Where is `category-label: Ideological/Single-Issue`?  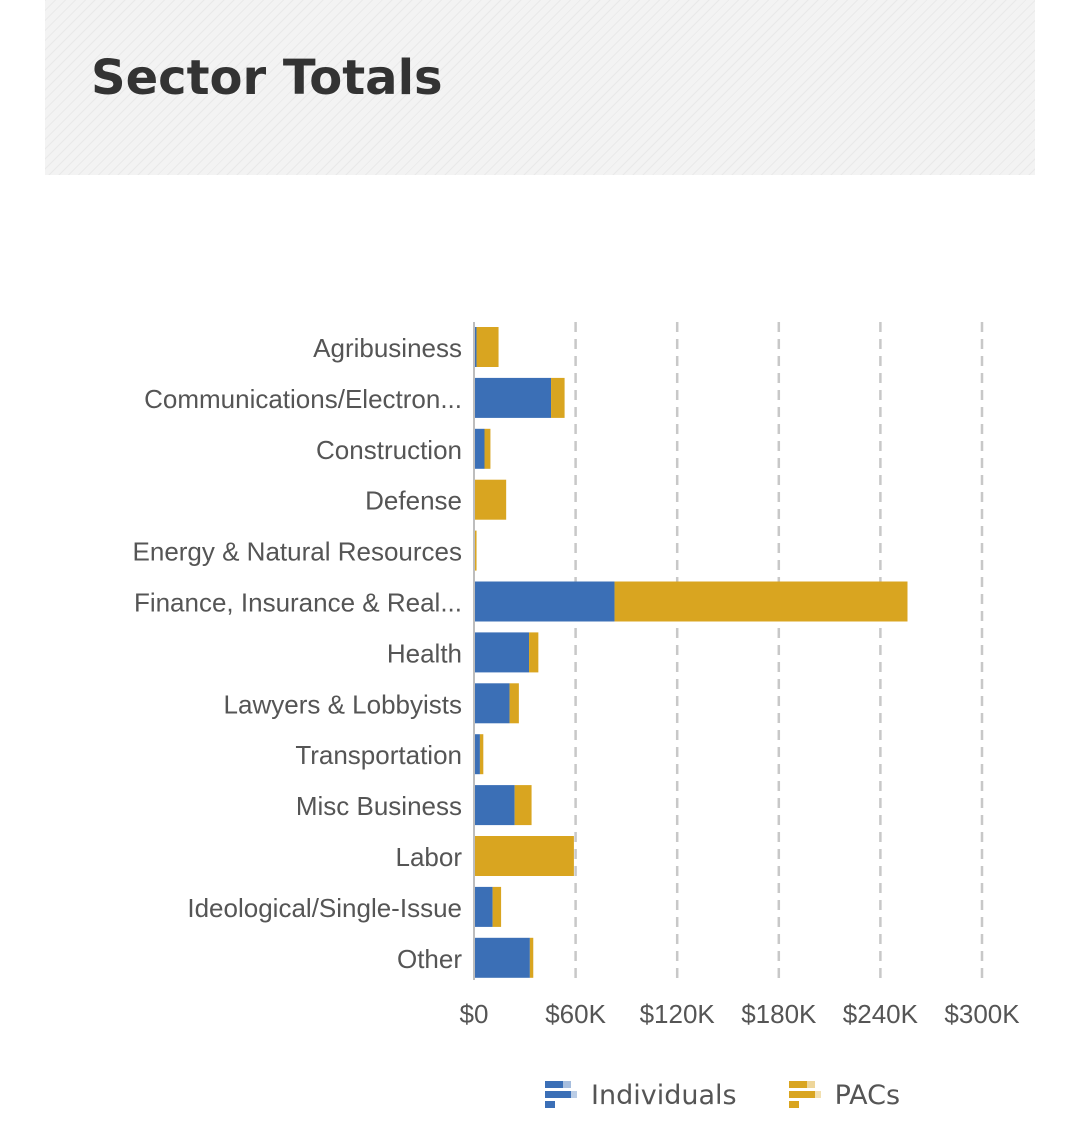
category-label: Ideological/Single-Issue is located at coordinates (324, 908).